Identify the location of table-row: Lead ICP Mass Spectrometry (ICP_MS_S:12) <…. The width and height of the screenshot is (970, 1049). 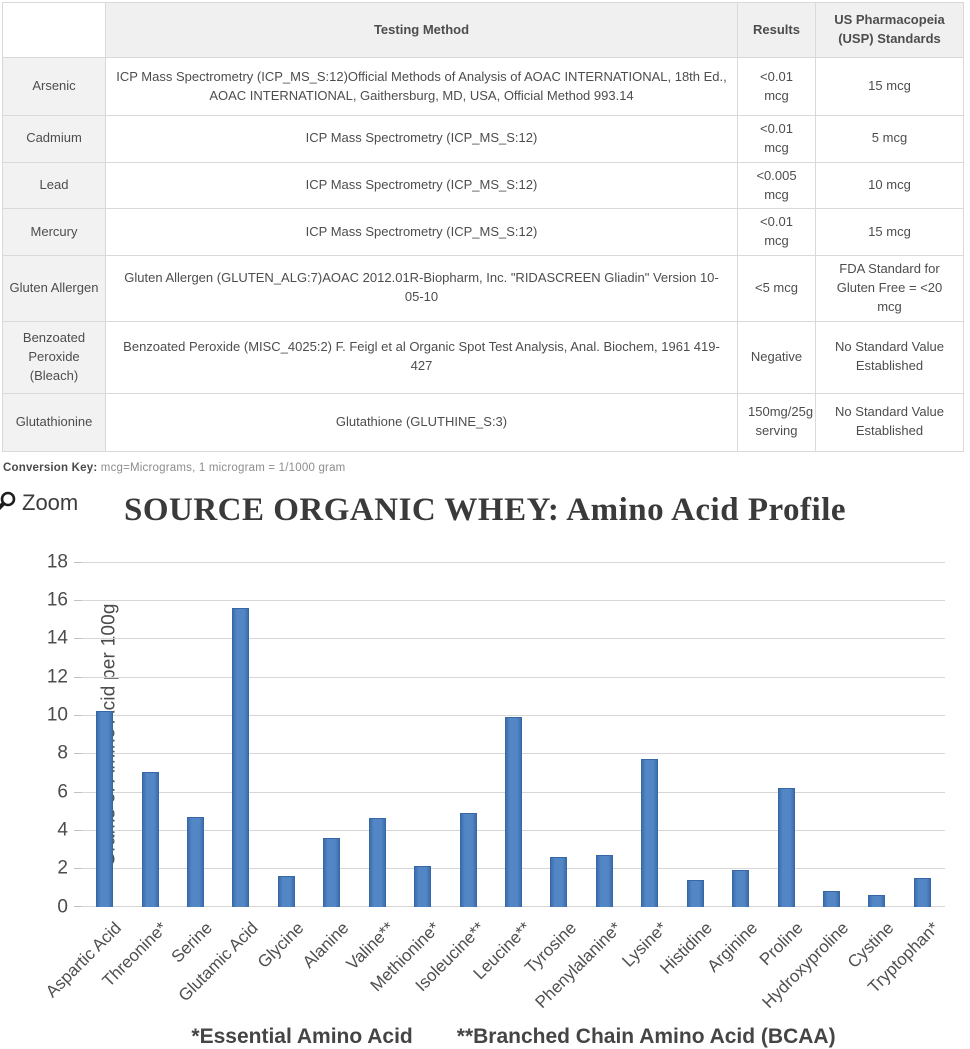
(483, 185).